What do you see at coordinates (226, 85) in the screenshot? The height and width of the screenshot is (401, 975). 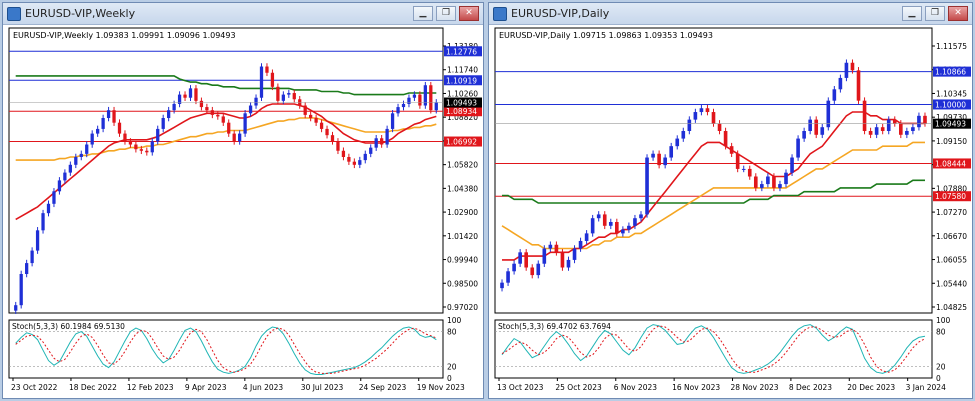 I see `ma-green-line` at bounding box center [226, 85].